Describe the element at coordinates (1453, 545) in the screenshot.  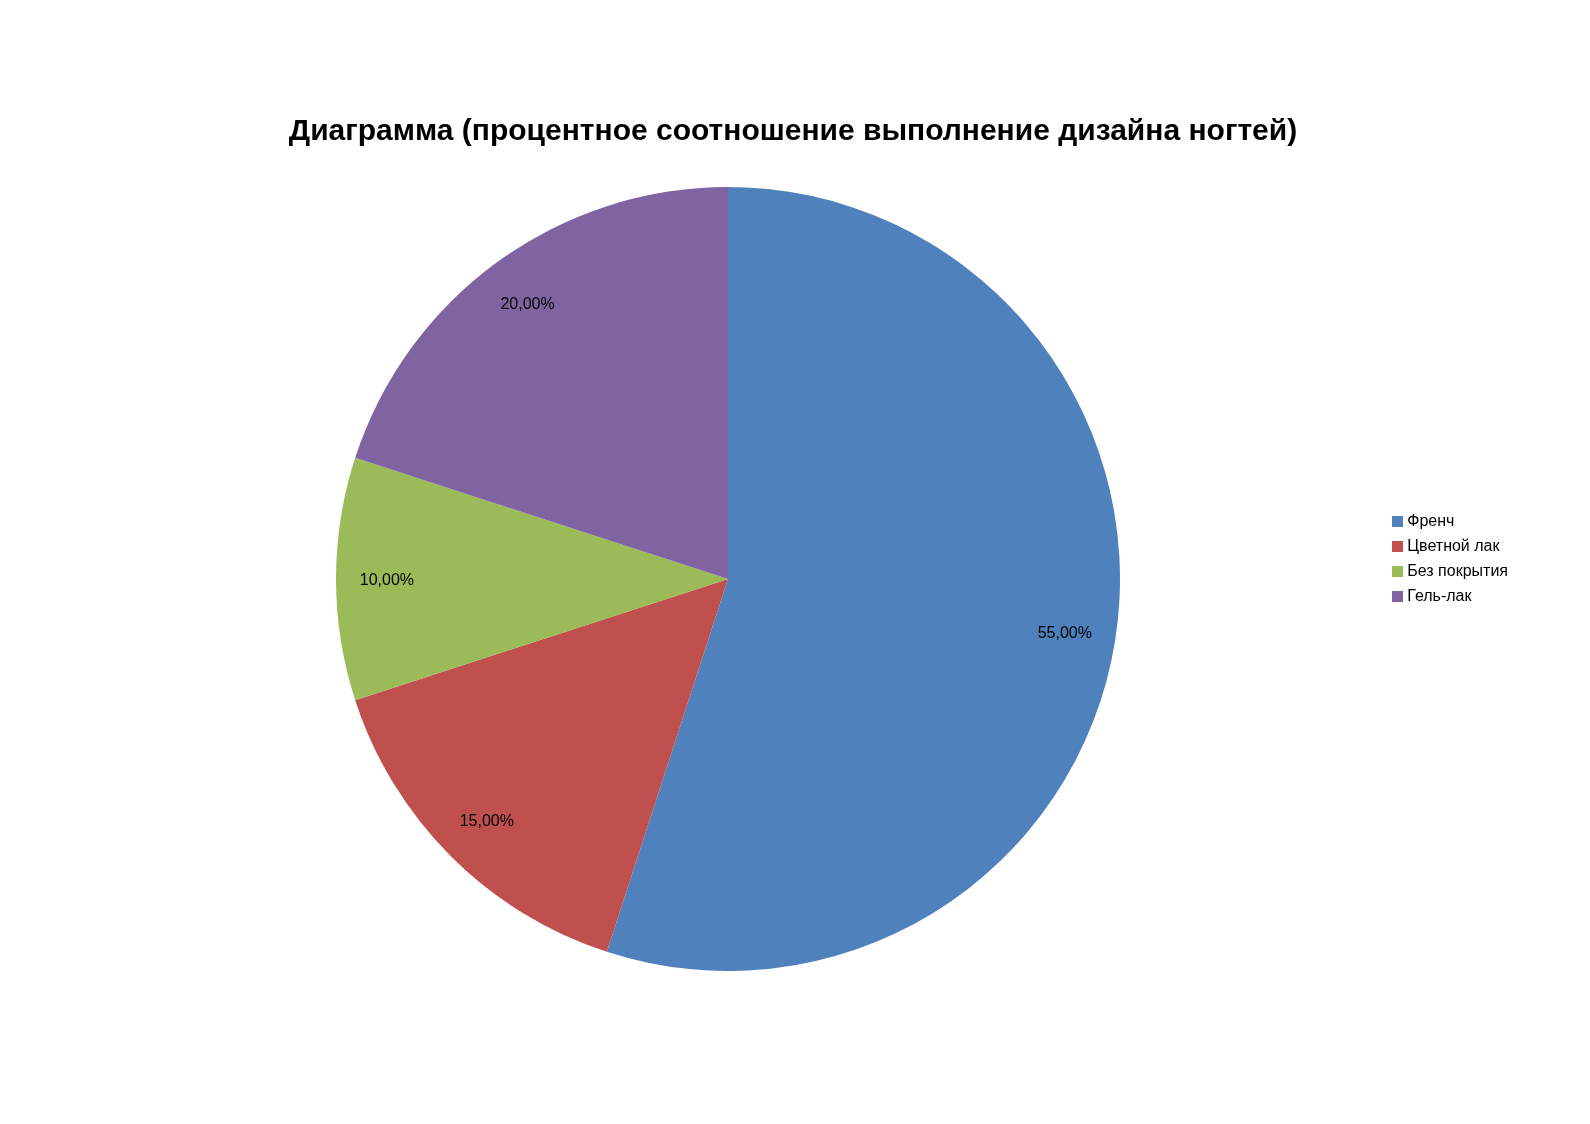
I see `legend-label: Цветной лак` at that location.